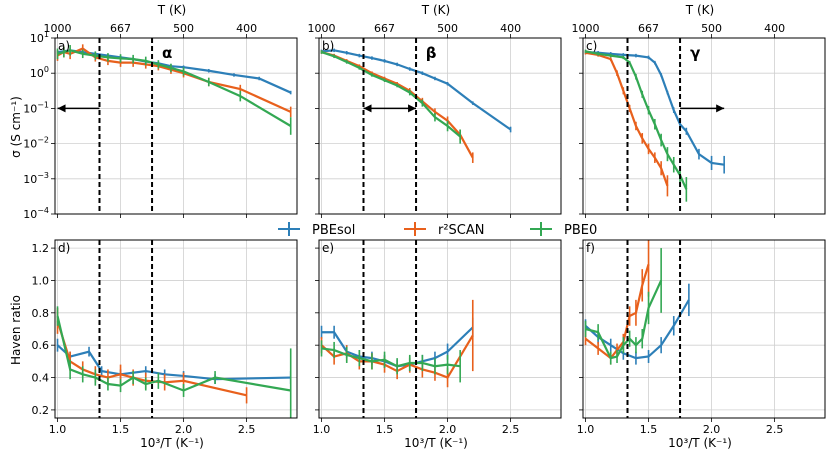 This screenshot has height=456, width=830. I want to click on panel-b: 1000 667 500 400 b) β, so click(435, 120).